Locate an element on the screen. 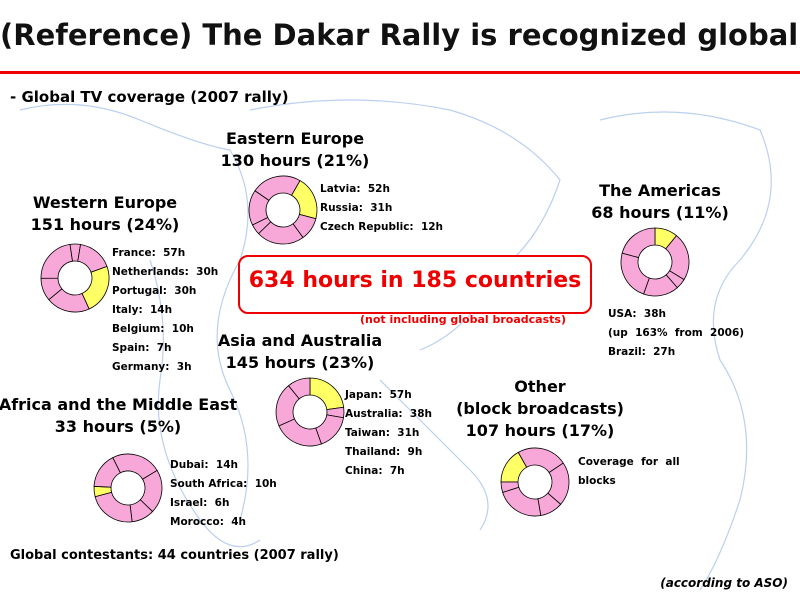 The width and height of the screenshot is (800, 600). region-detail: Israel: 6h is located at coordinates (200, 503).